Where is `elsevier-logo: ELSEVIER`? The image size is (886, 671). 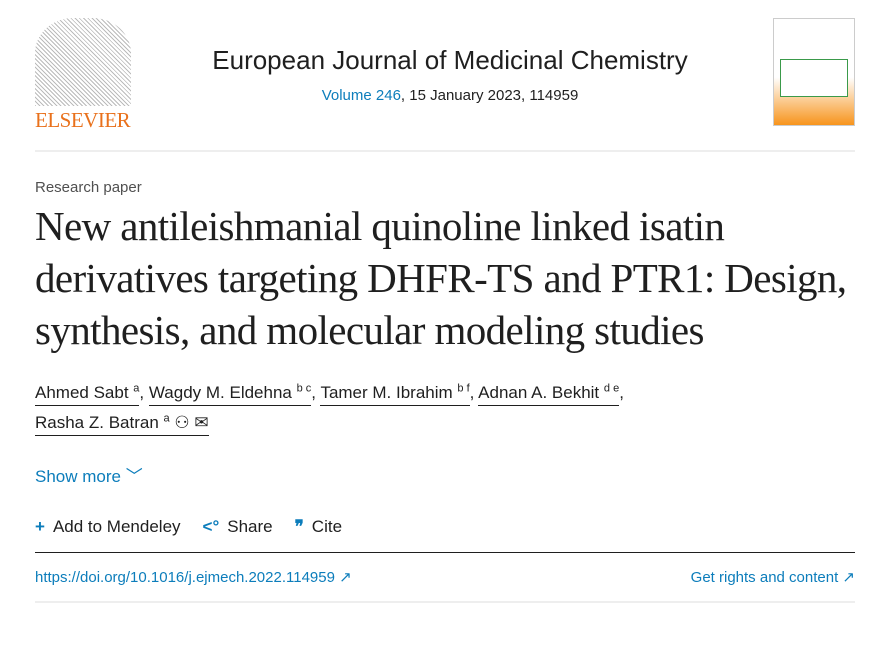 elsevier-logo: ELSEVIER is located at coordinates (84, 75).